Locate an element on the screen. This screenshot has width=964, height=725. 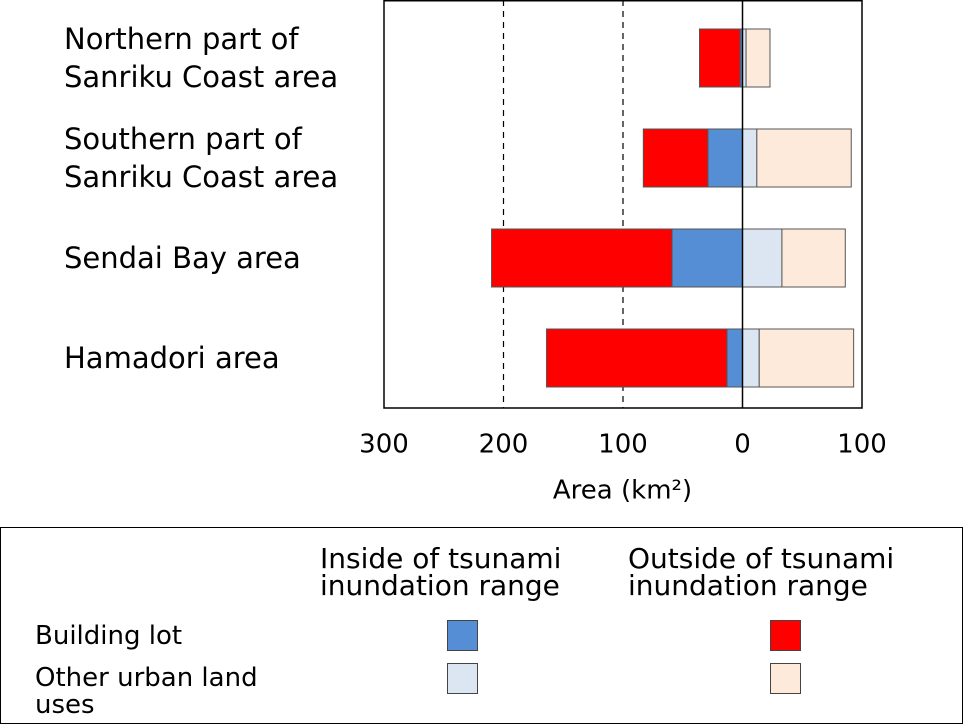
x-tick-label: 0 is located at coordinates (742, 445).